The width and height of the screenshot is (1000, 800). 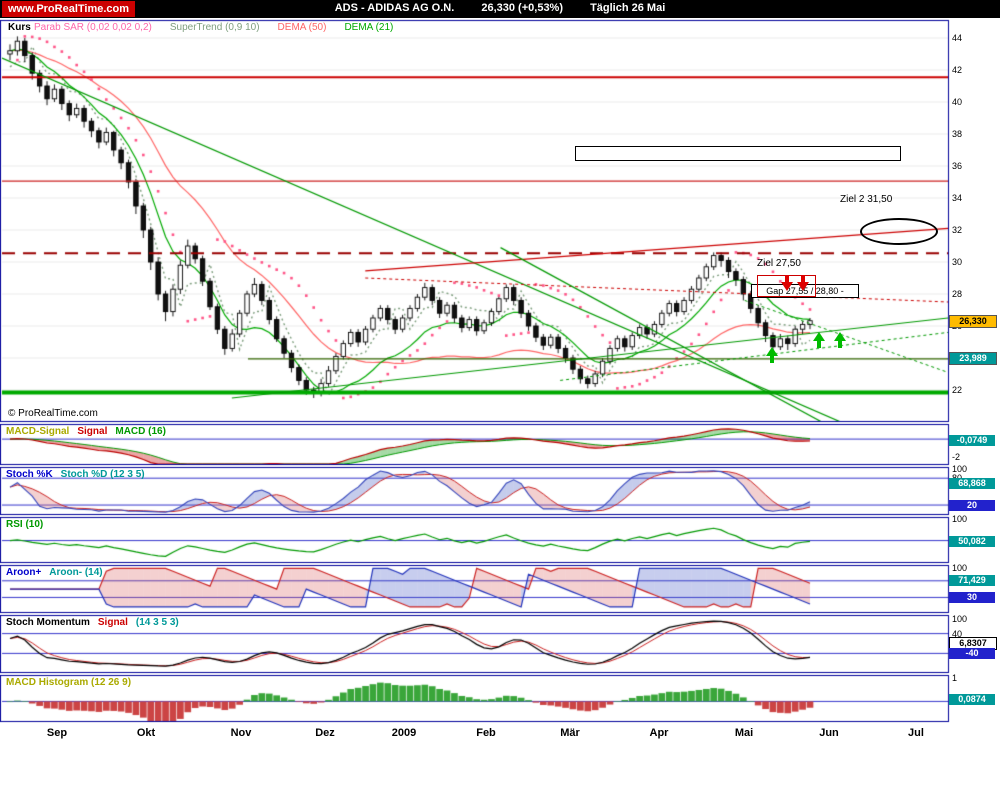 I want to click on price-axis-tick: 30, so click(x=957, y=262).